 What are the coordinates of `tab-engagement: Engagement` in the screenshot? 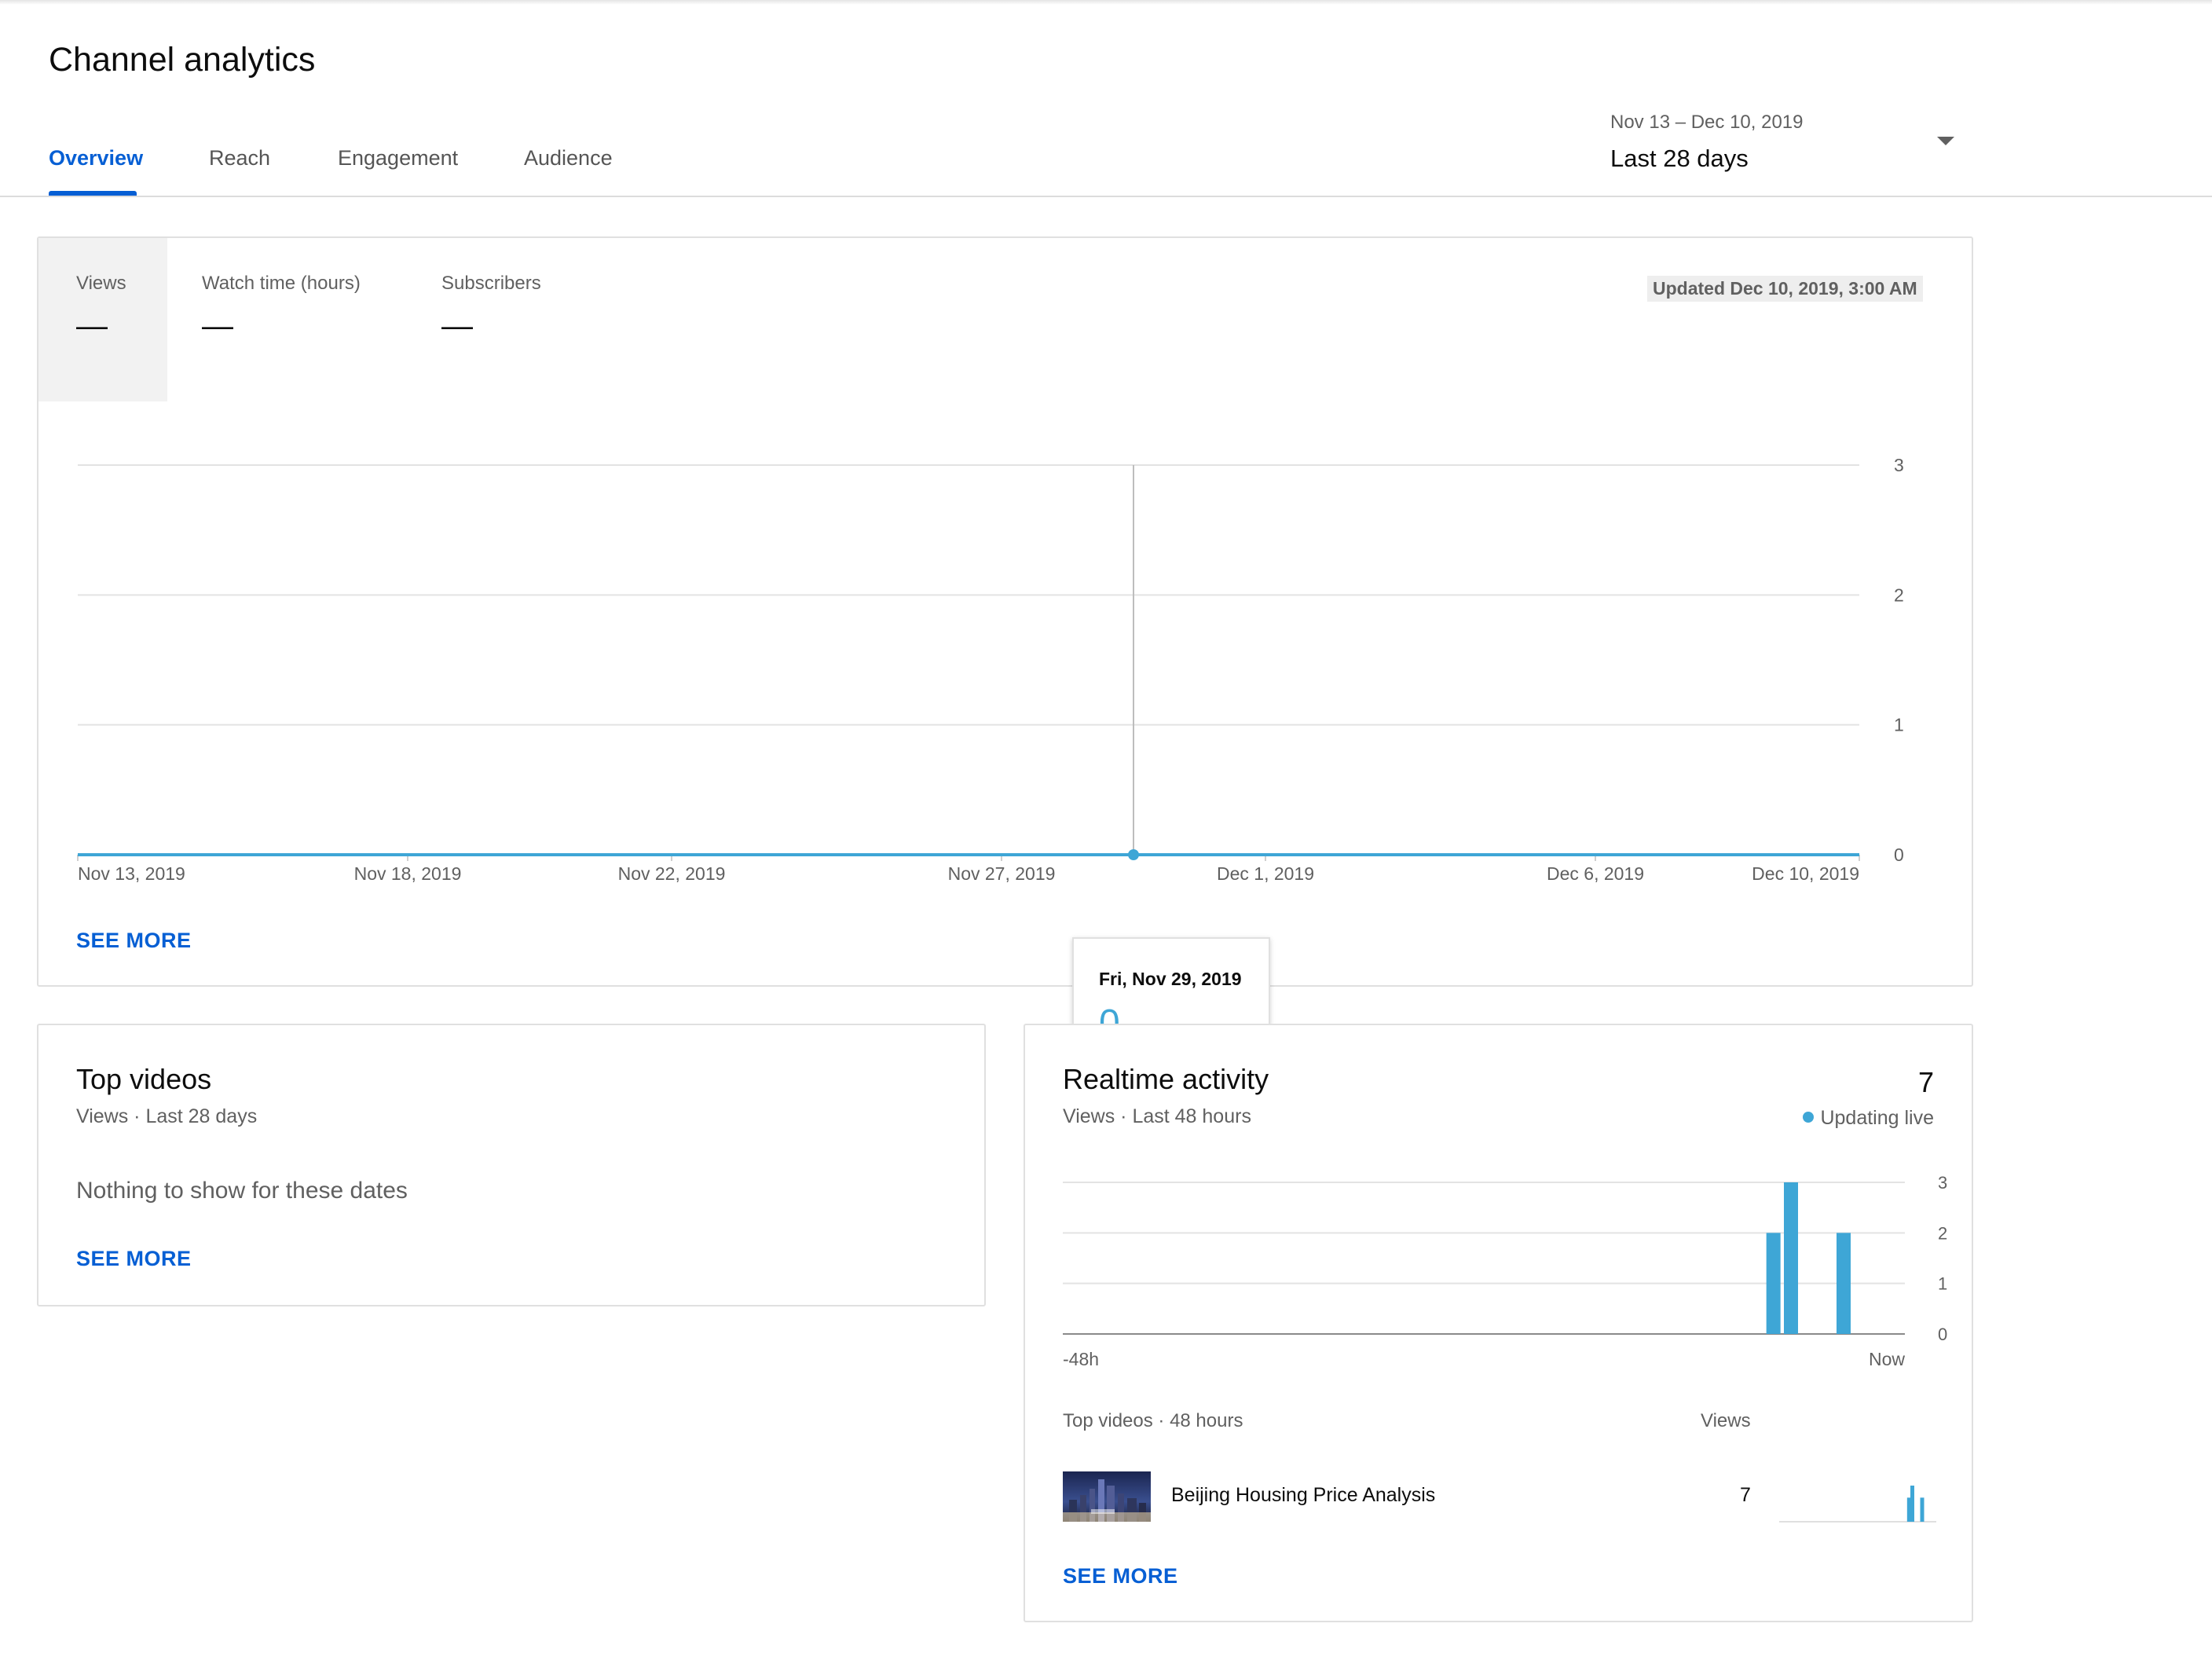 It's located at (398, 158).